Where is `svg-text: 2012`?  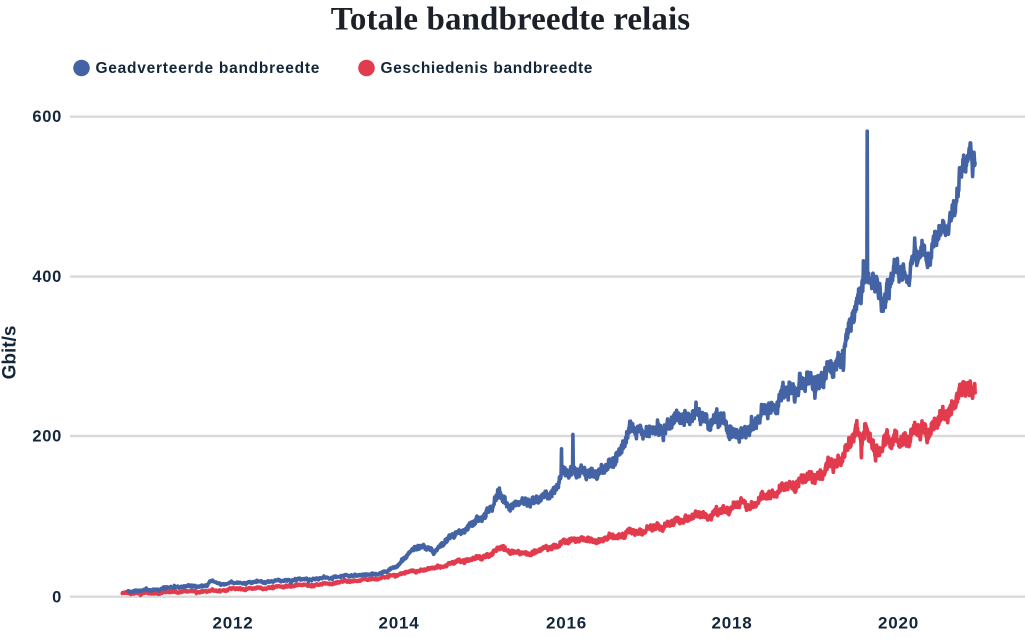
svg-text: 2012 is located at coordinates (232, 623).